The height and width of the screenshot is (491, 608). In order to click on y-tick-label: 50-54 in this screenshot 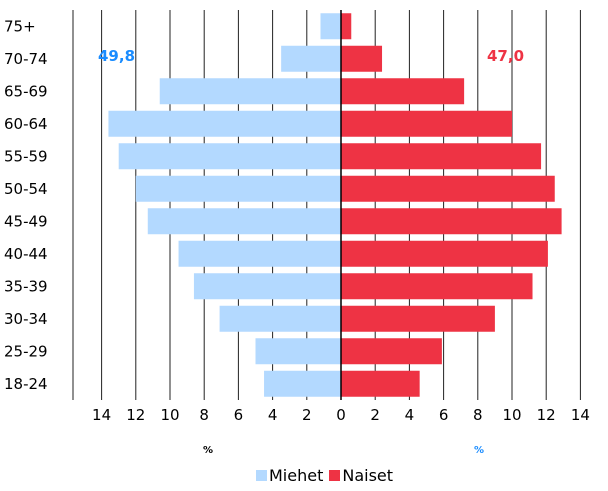, I will do `click(26, 189)`.